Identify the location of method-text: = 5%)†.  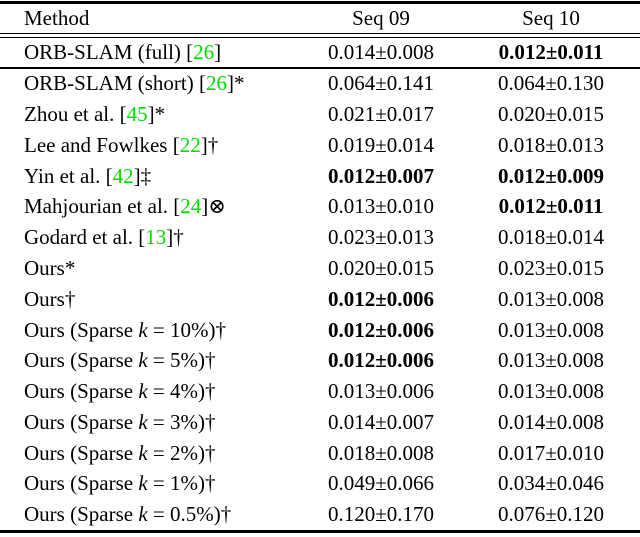
(181, 360).